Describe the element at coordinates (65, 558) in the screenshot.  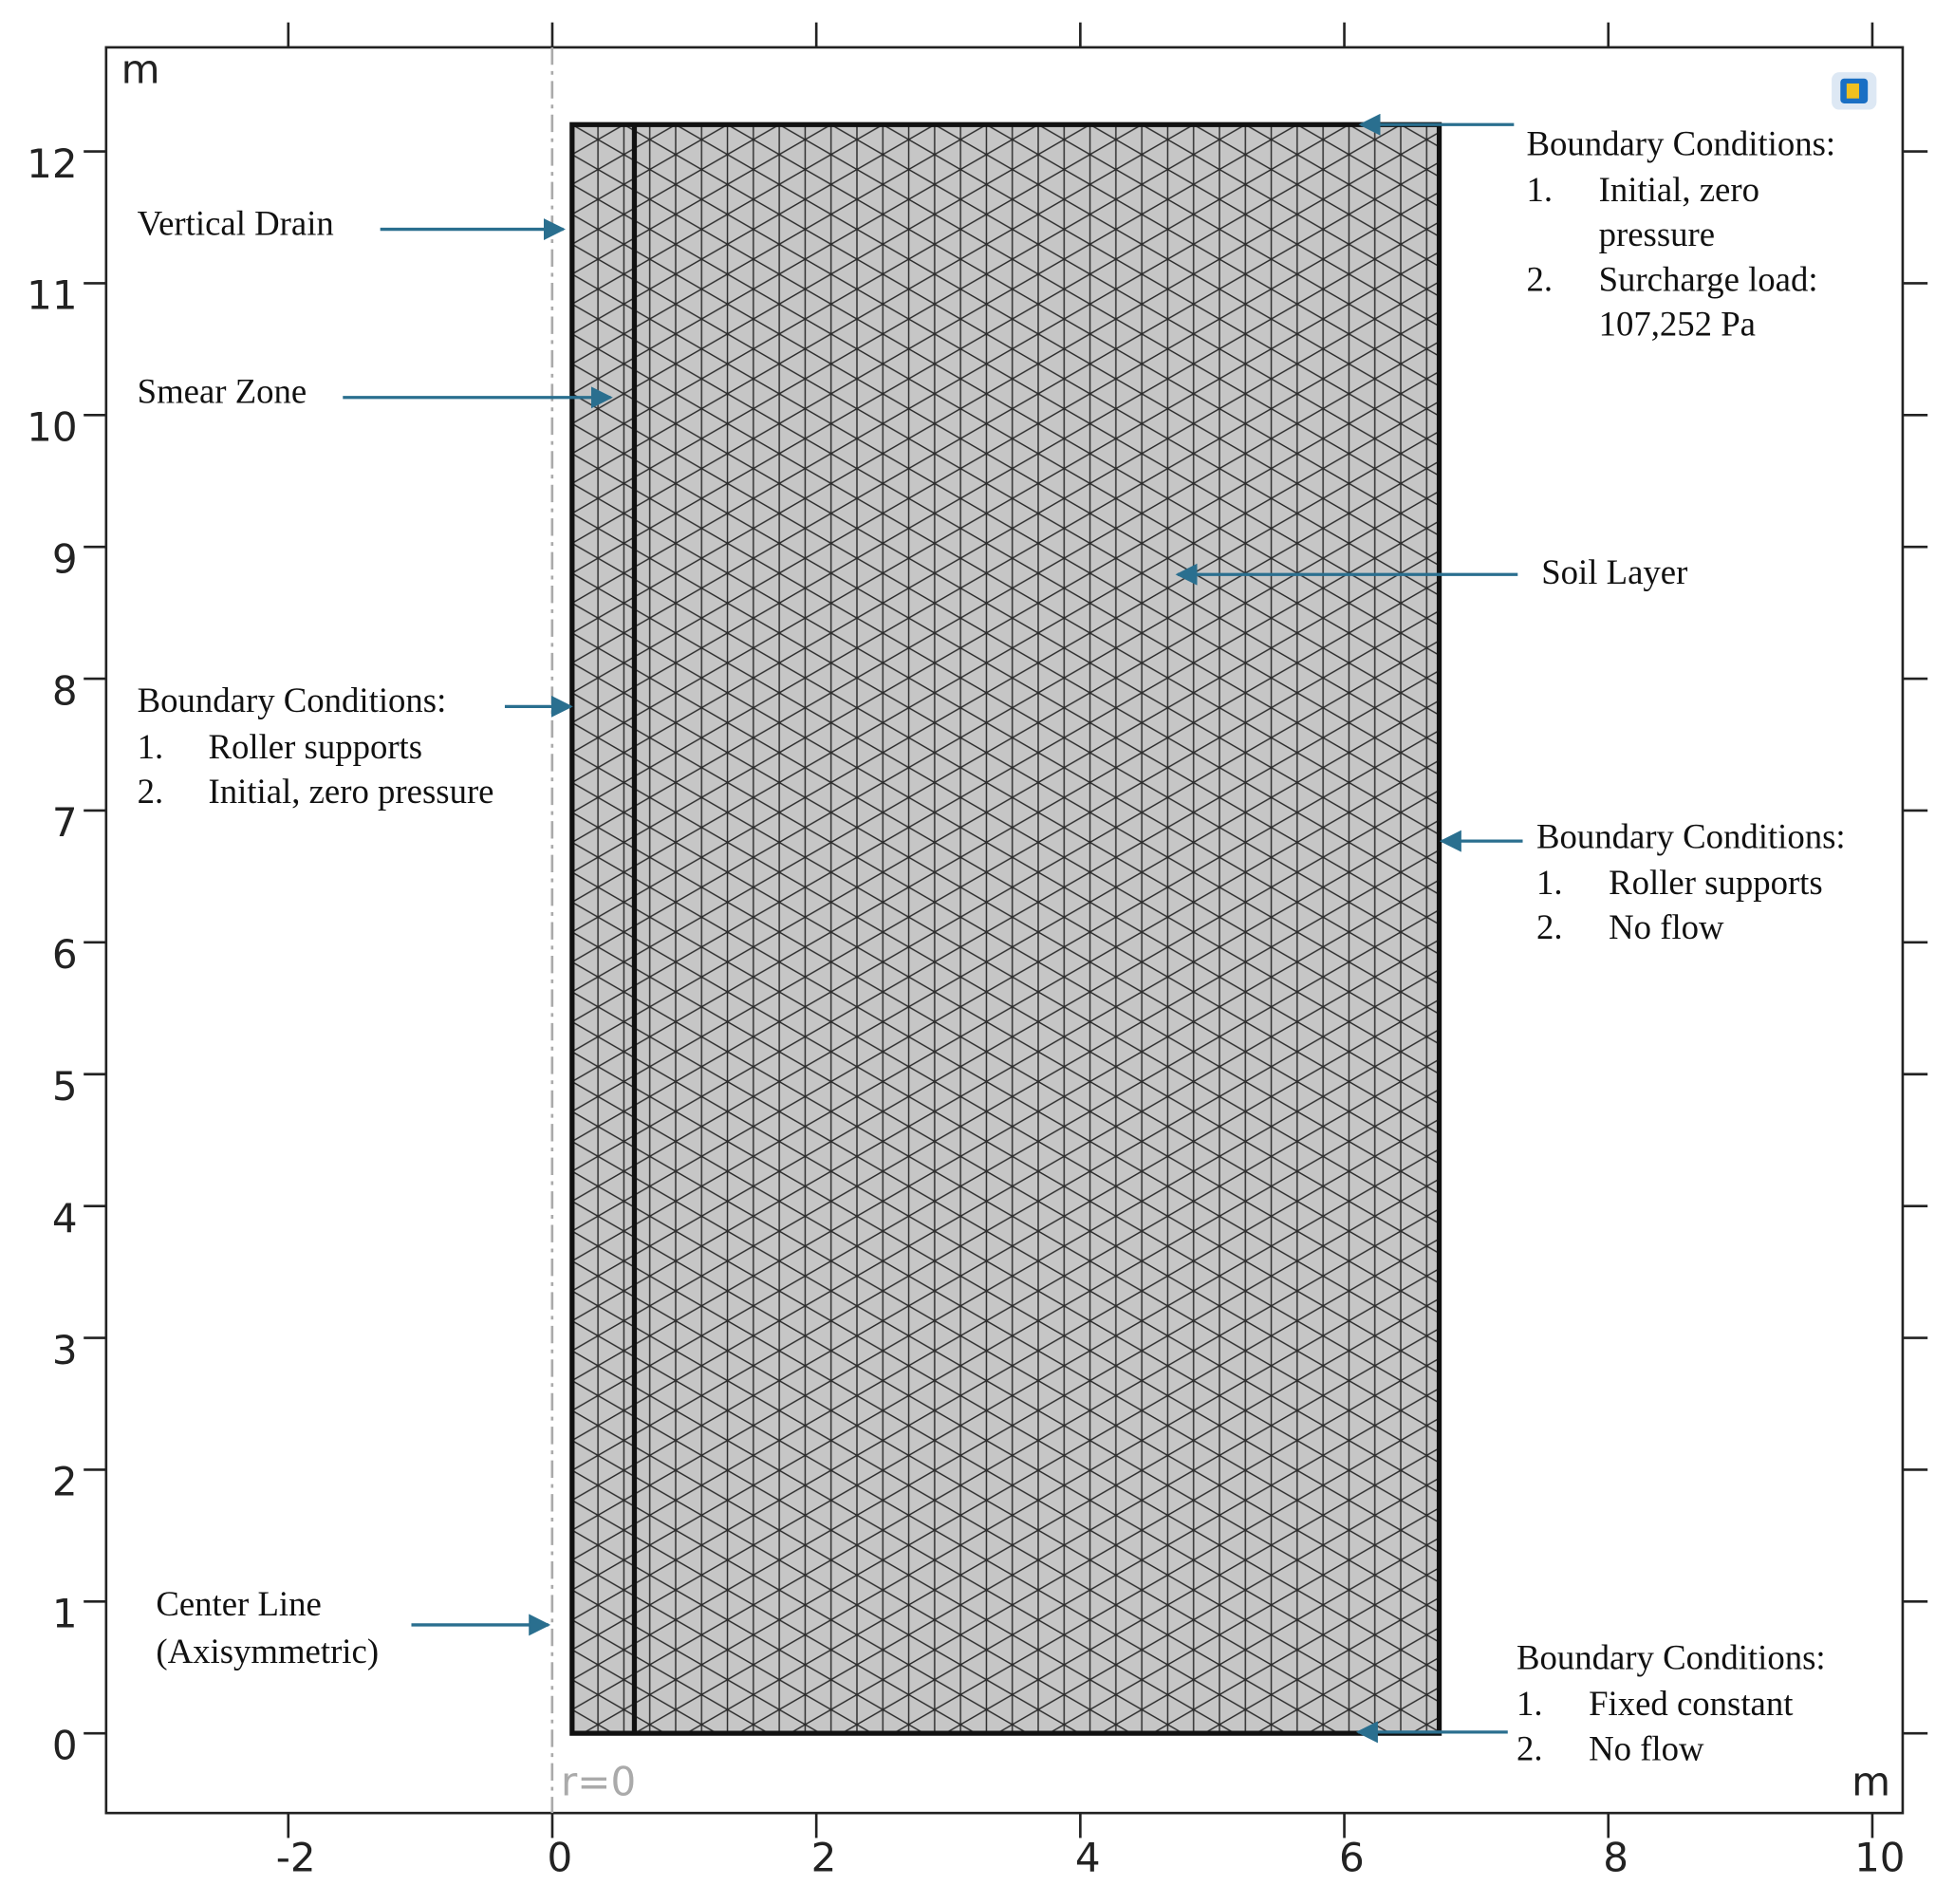
I see `y-tick-label: 9` at that location.